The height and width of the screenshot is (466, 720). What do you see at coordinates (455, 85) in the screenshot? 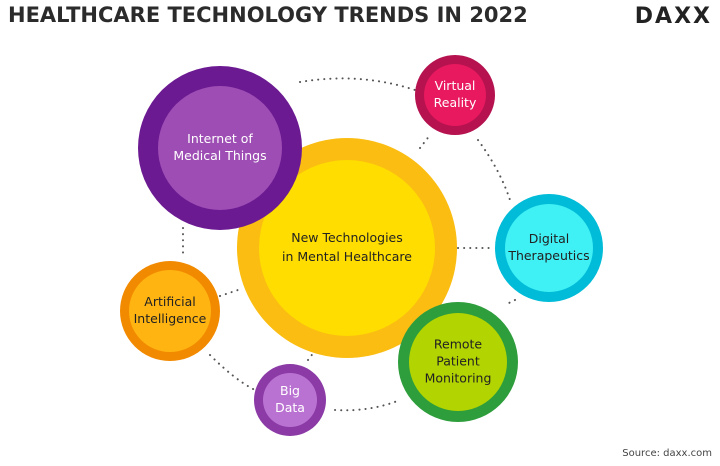
I see `node-label: Virtual` at bounding box center [455, 85].